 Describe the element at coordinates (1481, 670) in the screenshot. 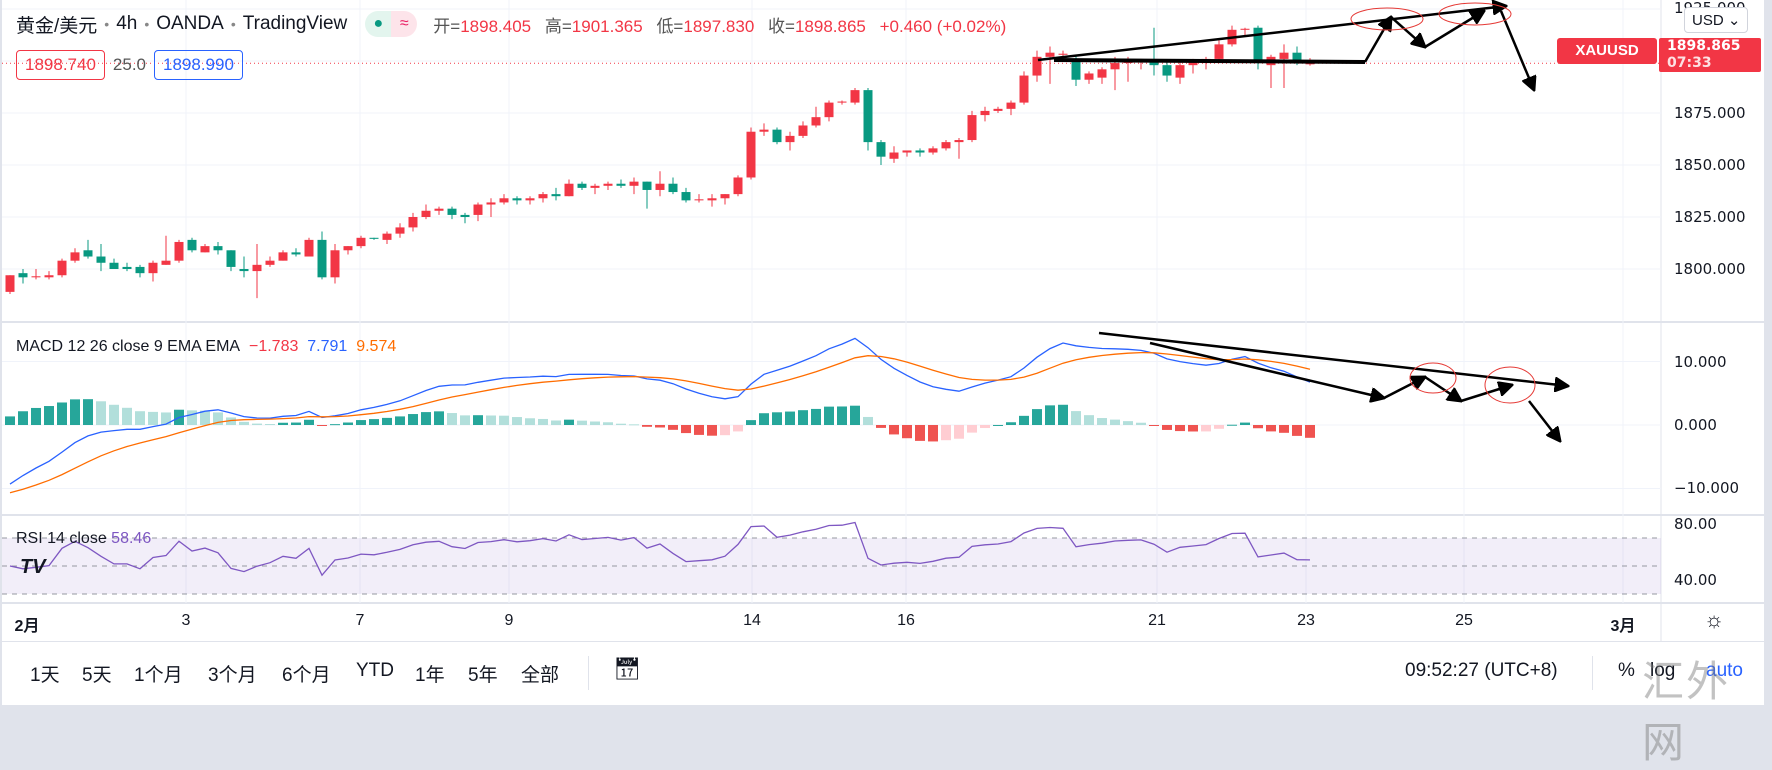

I see `clock: 09:52:27 (UTC+8)` at that location.